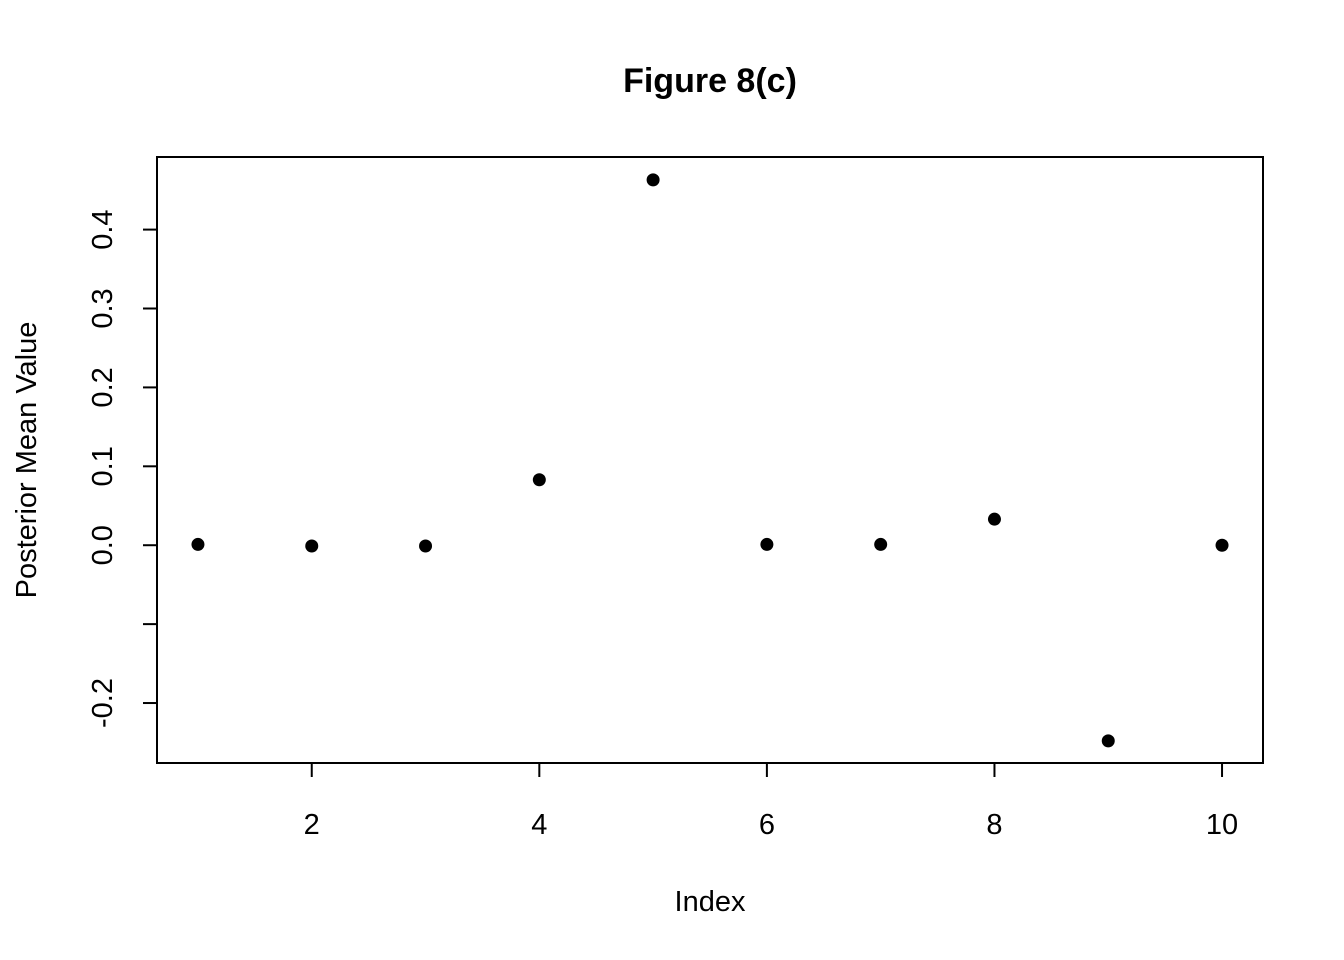 Image resolution: width=1344 pixels, height=960 pixels. What do you see at coordinates (103, 466) in the screenshot?
I see `y-tick-label: 0.1` at bounding box center [103, 466].